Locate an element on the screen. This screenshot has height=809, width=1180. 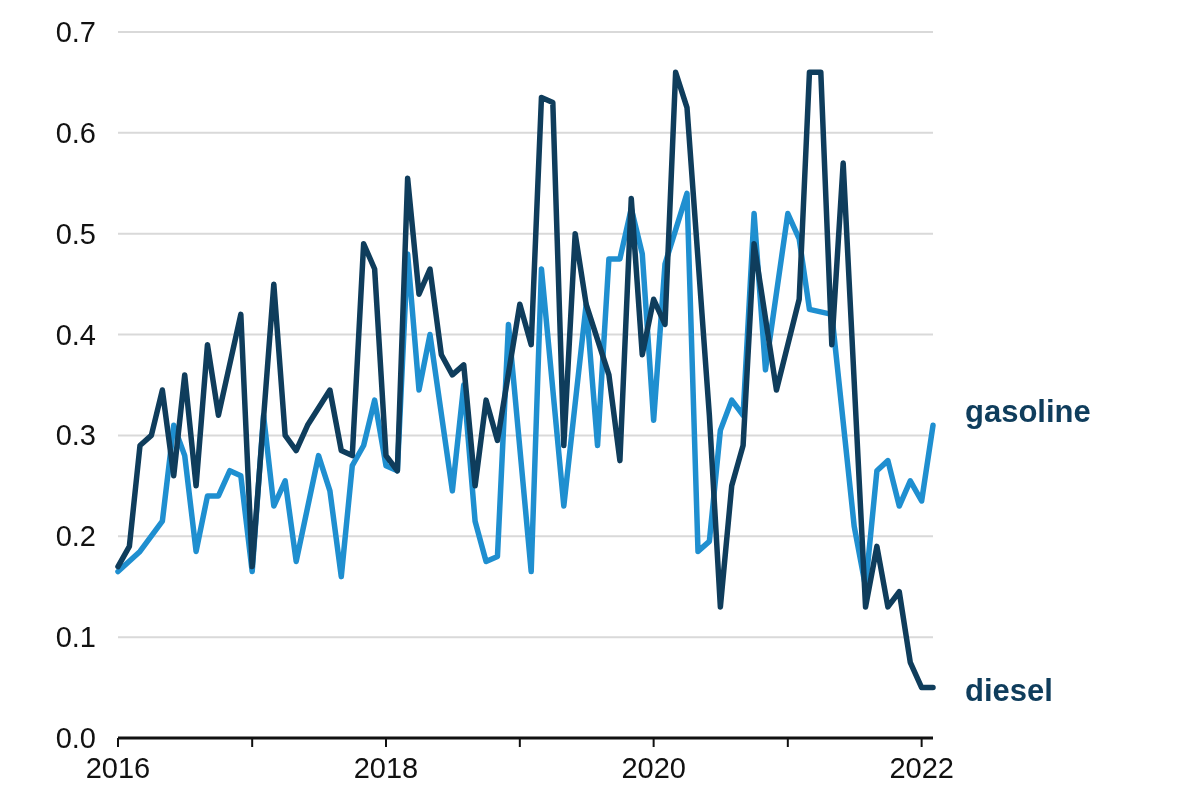
y-tick-label: 0.7 is located at coordinates (75, 32).